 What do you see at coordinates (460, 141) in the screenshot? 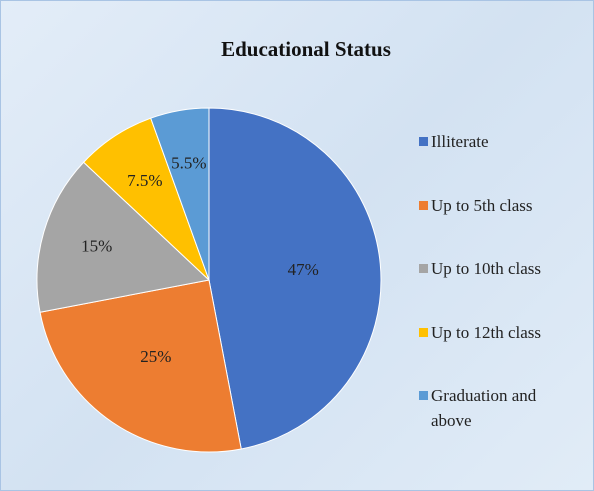
I see `legend-label: Illiterate` at bounding box center [460, 141].